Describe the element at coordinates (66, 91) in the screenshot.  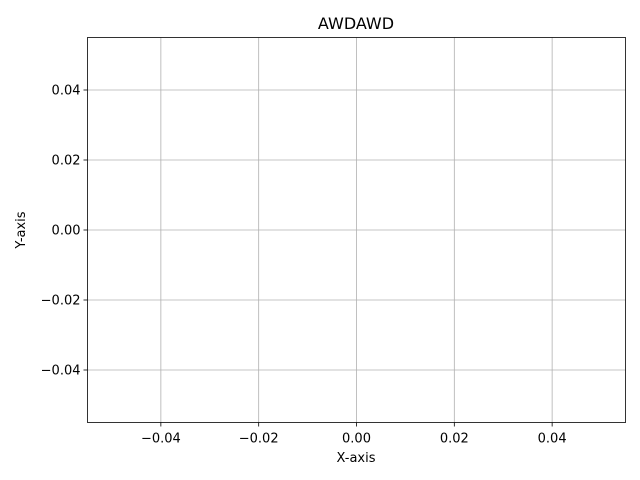
I see `y-tick-label: 0.04` at that location.